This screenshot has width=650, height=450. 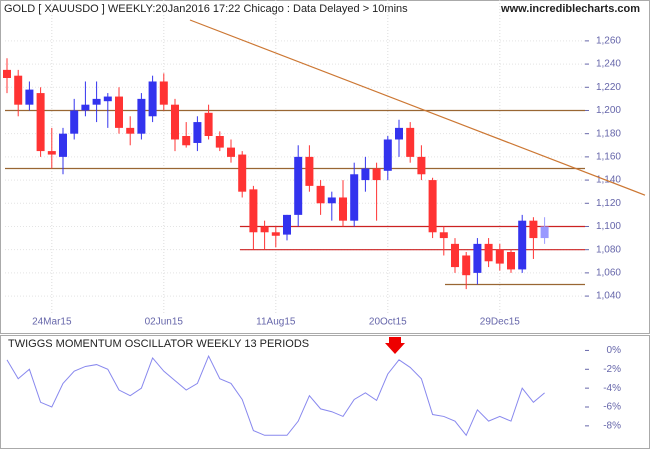 What do you see at coordinates (608, 133) in the screenshot?
I see `y-tick-label: 1,180` at bounding box center [608, 133].